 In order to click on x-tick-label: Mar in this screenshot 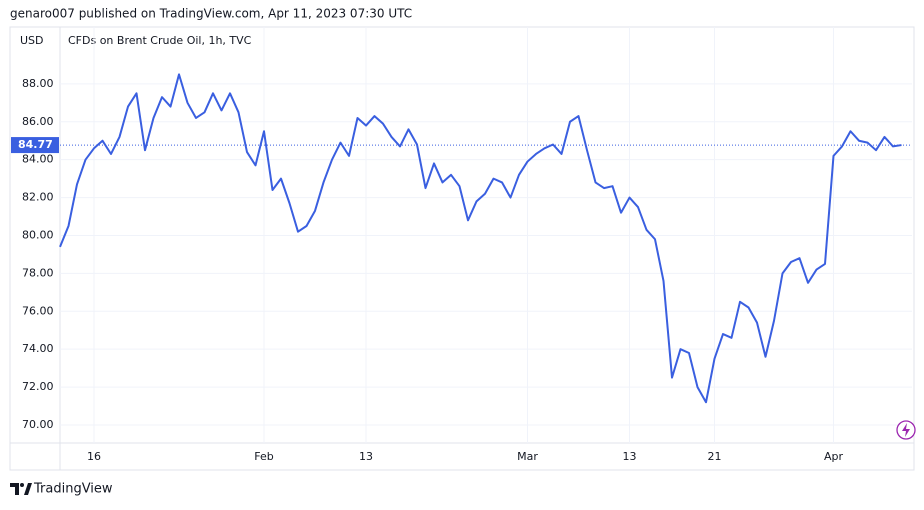, I will do `click(527, 456)`.